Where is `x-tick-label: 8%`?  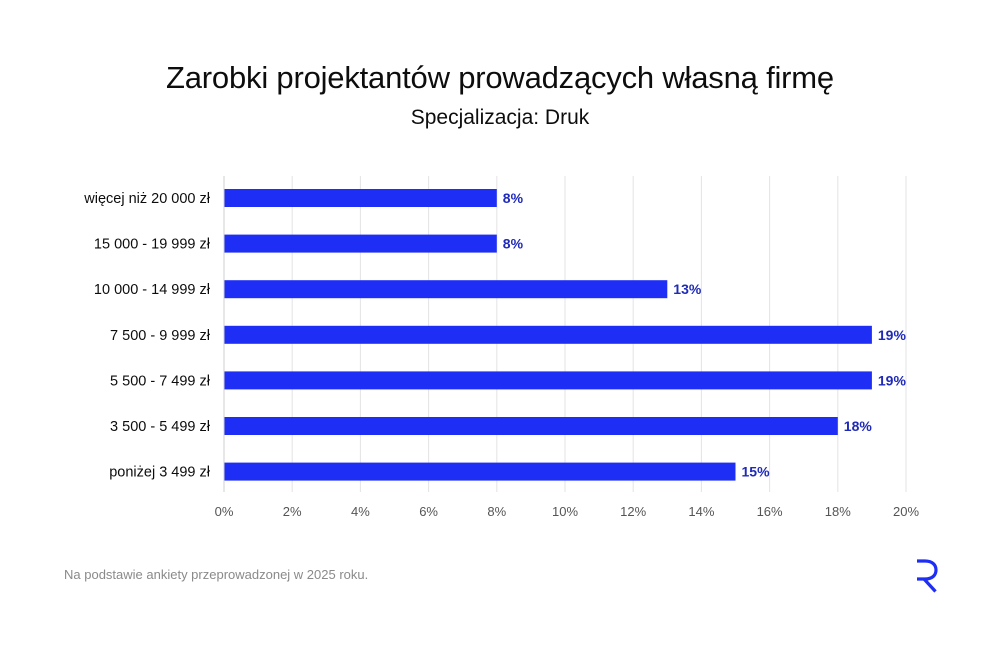 x-tick-label: 8% is located at coordinates (496, 511).